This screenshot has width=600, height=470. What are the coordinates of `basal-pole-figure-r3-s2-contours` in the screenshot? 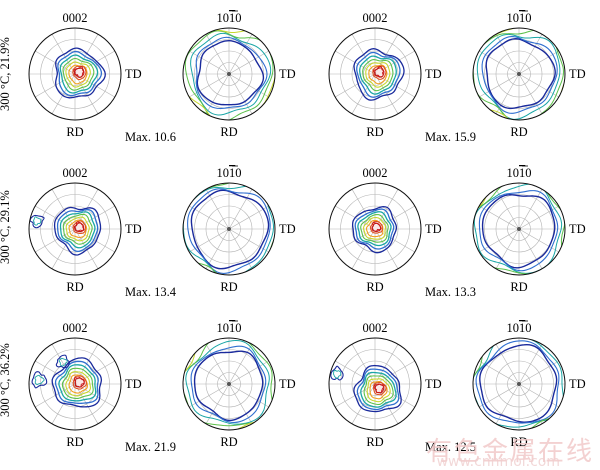 It's located at (366, 388).